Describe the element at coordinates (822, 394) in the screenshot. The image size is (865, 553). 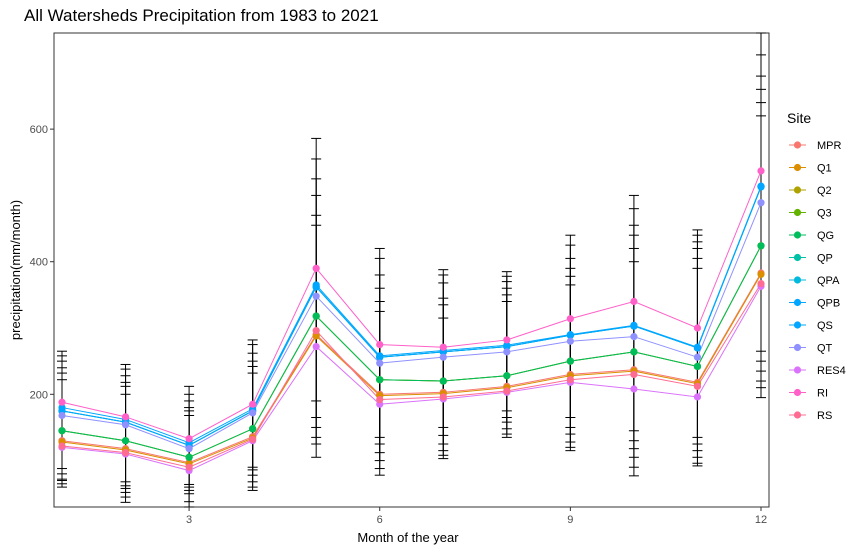
I see `legend-label: RI` at that location.